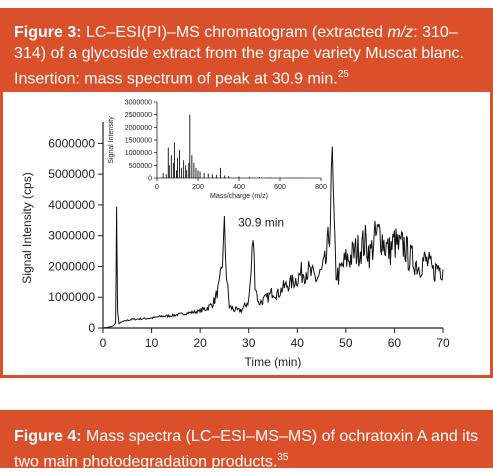  I want to click on figure-4-ref: 35, so click(283, 457).